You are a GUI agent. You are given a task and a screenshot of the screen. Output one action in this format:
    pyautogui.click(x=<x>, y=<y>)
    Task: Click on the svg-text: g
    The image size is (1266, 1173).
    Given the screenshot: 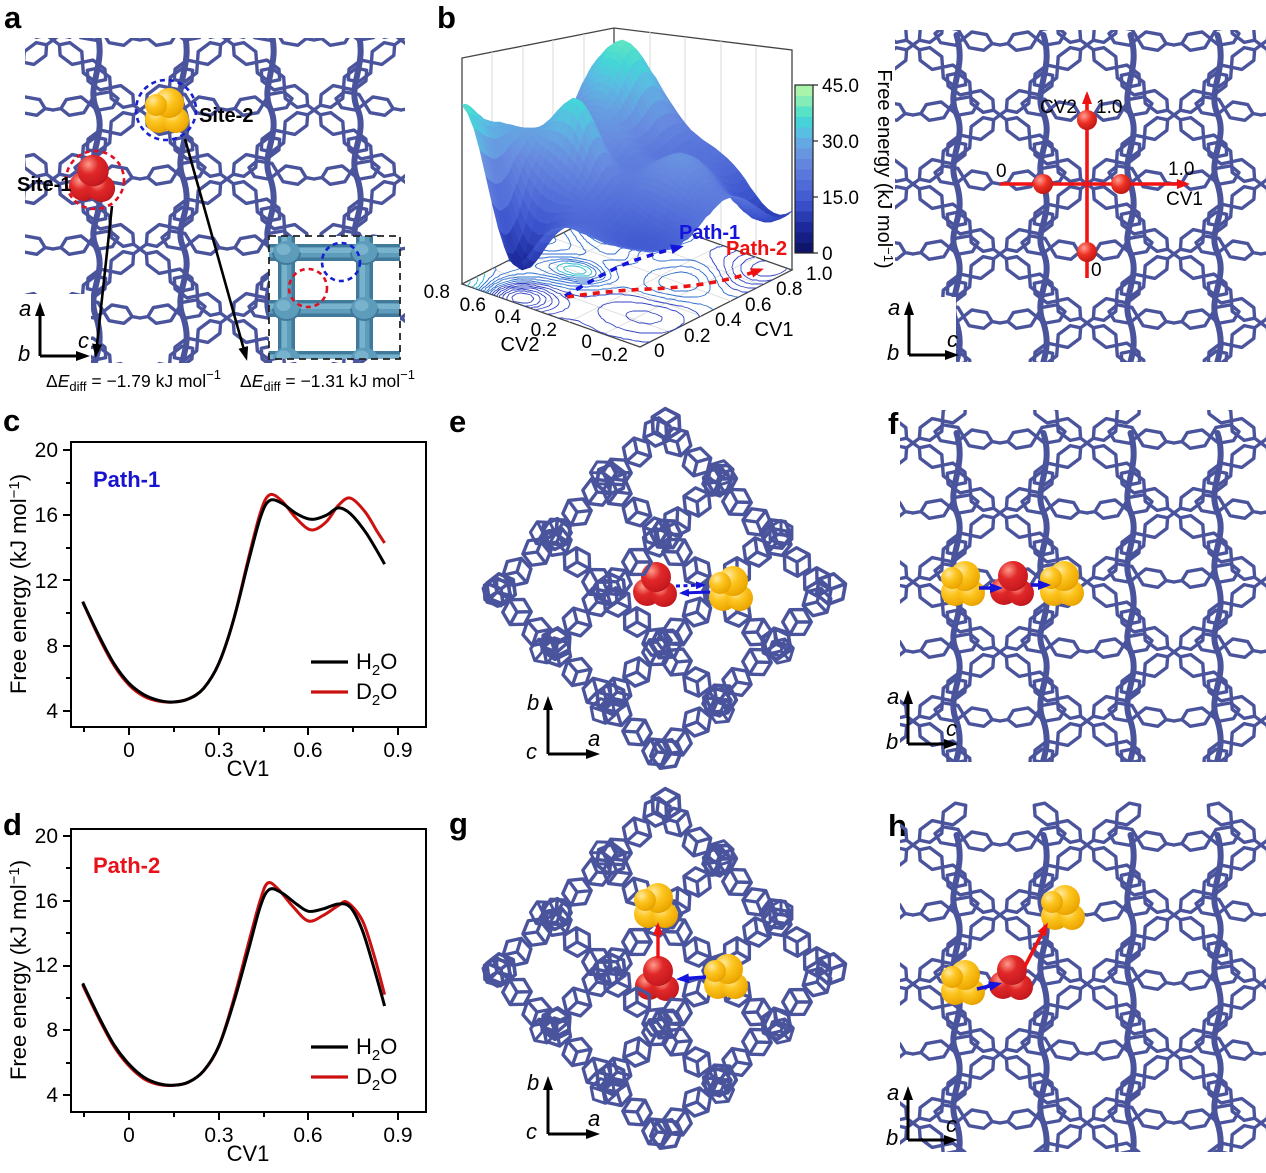 What is the action you would take?
    pyautogui.click(x=458, y=823)
    